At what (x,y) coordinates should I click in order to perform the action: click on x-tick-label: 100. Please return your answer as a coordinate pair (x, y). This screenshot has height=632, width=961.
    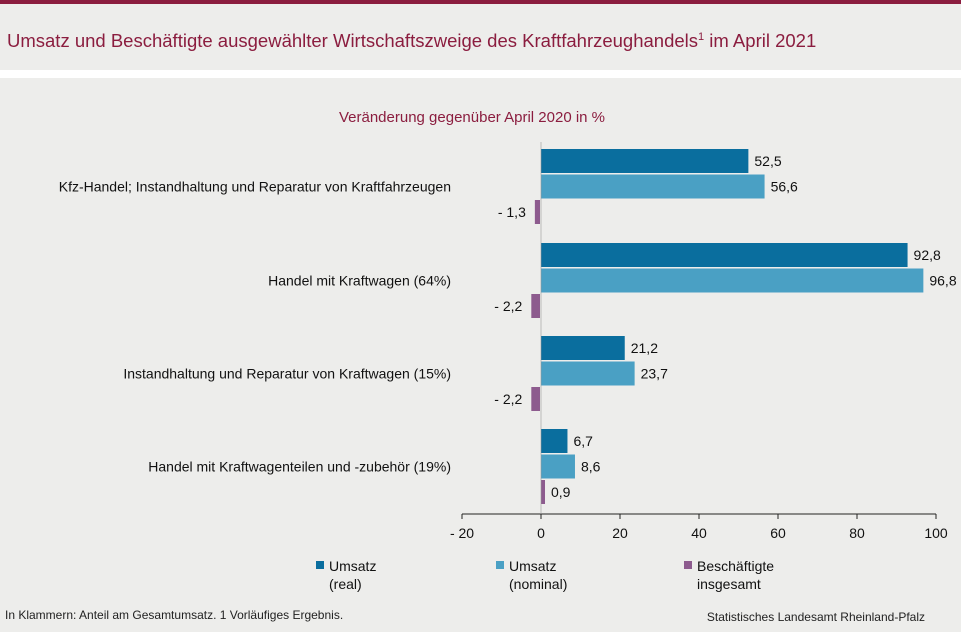
    Looking at the image, I should click on (936, 533).